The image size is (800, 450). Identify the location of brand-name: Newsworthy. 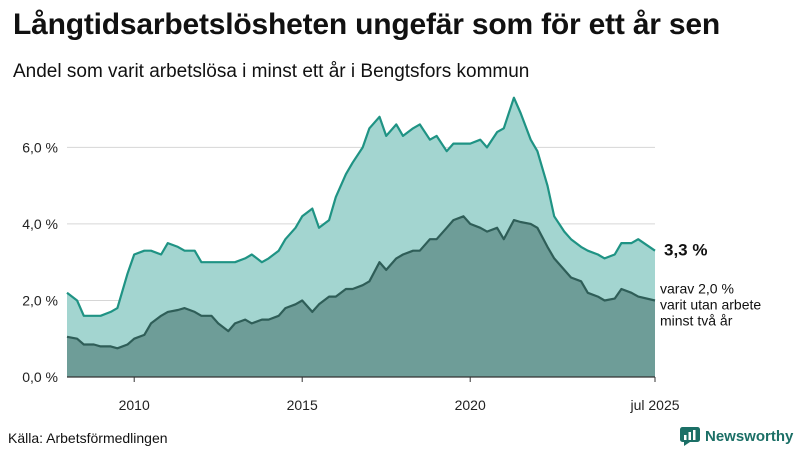
(749, 436).